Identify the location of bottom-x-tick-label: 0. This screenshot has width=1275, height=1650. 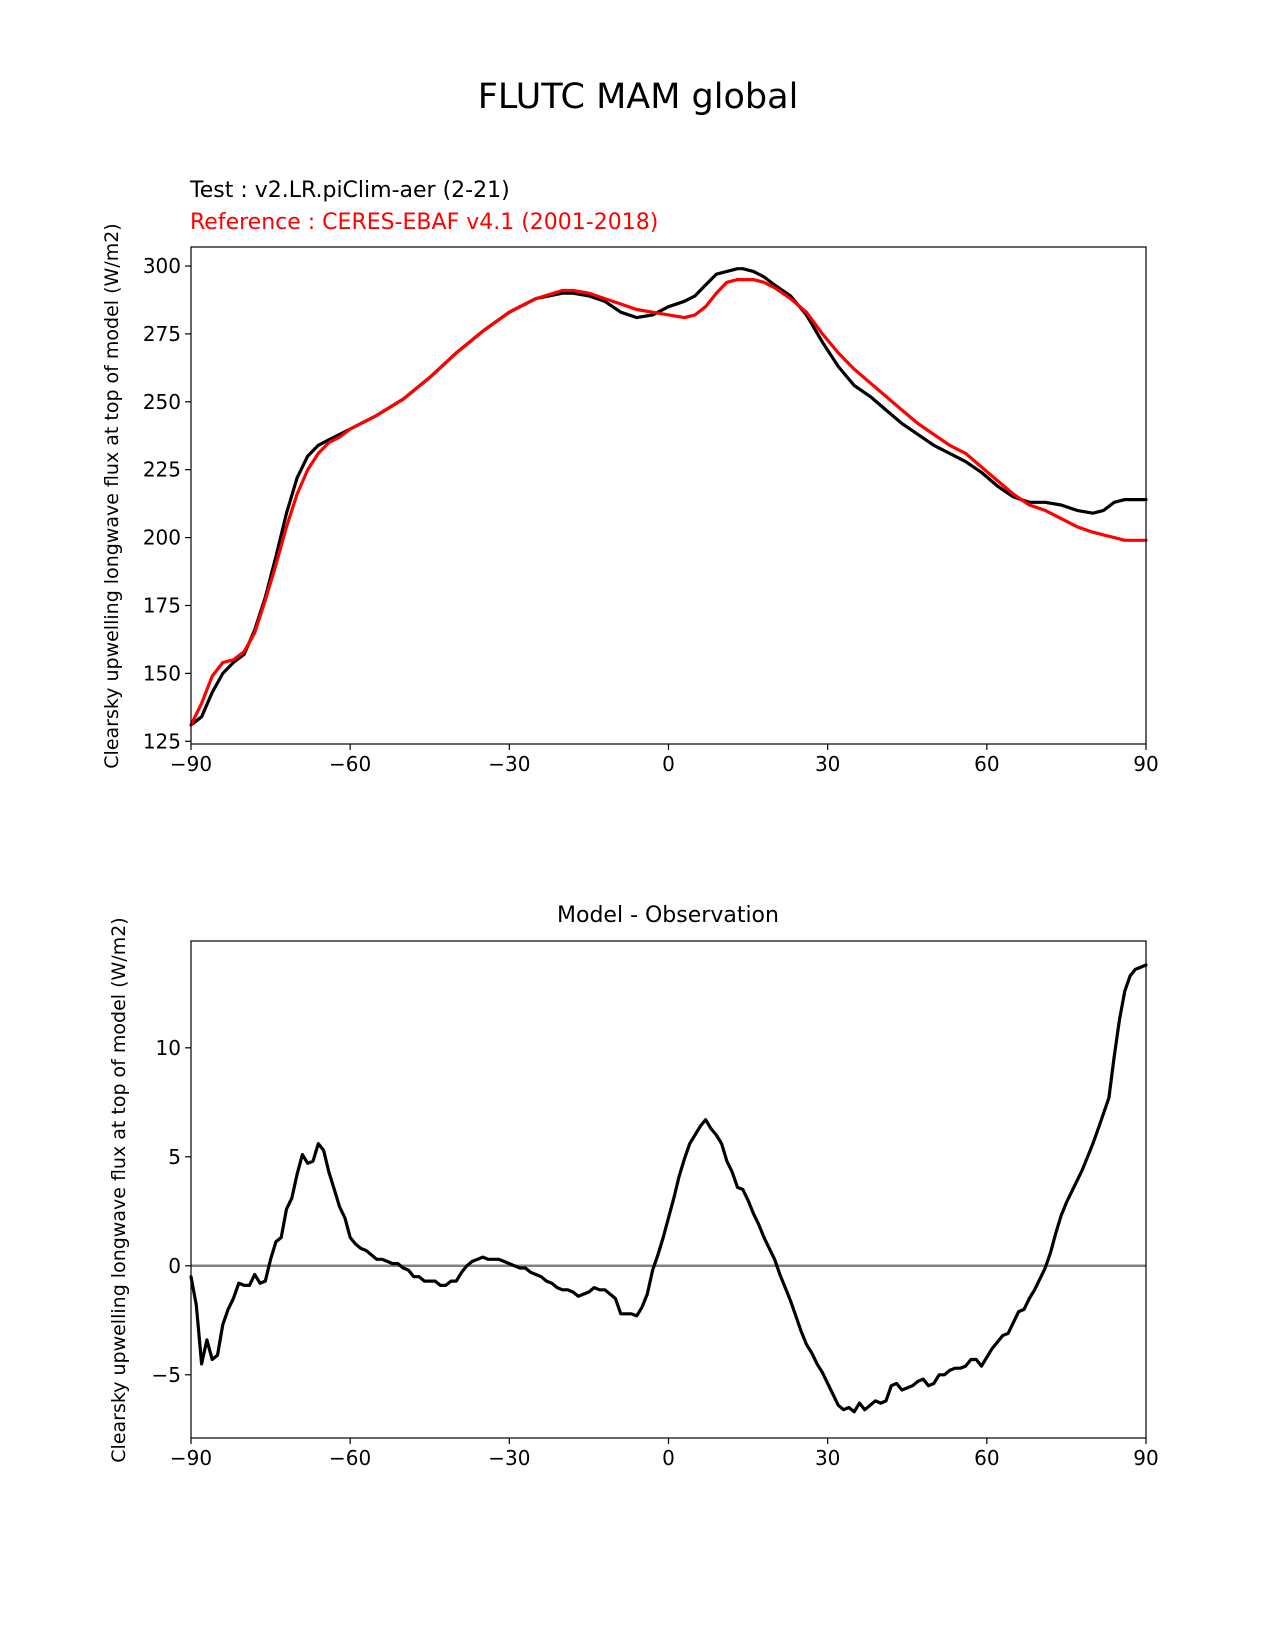
(668, 1458).